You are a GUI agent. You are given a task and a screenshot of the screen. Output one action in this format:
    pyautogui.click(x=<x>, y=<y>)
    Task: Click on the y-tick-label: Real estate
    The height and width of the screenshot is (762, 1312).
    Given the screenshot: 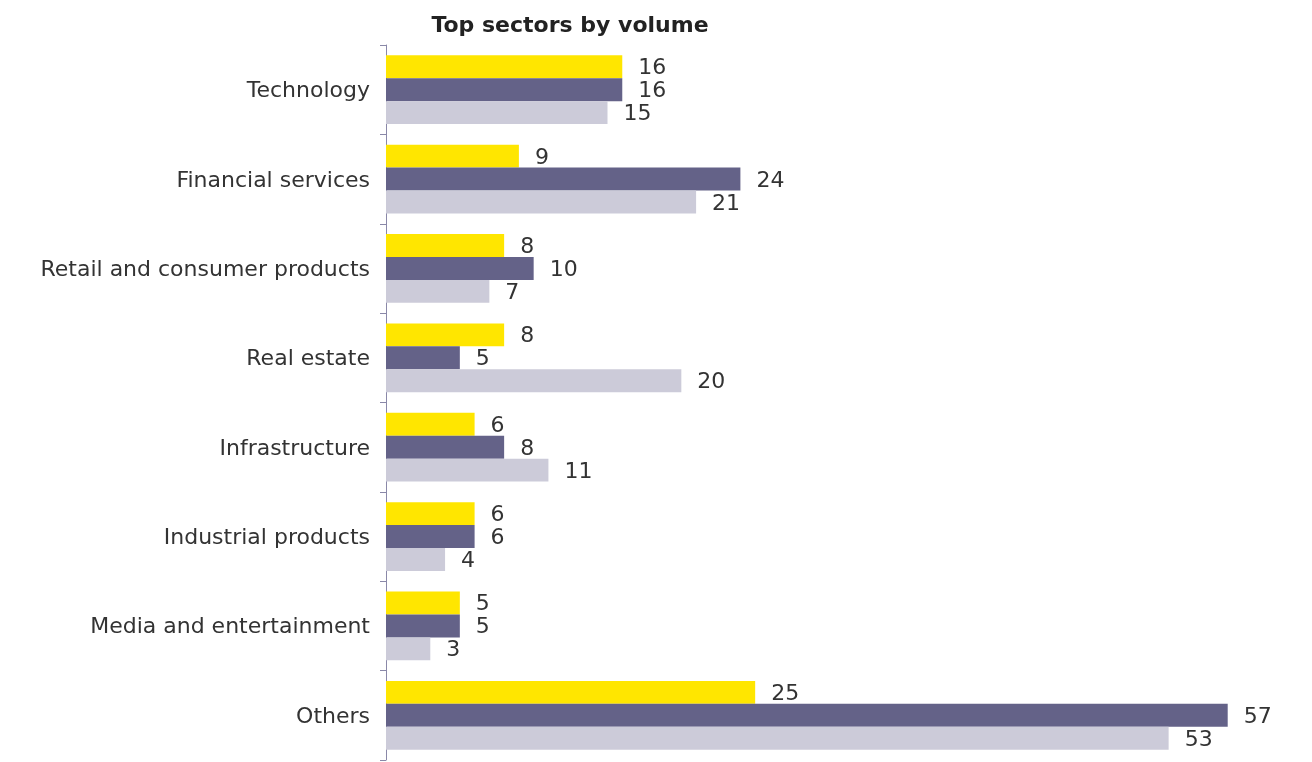 What is the action you would take?
    pyautogui.click(x=308, y=358)
    